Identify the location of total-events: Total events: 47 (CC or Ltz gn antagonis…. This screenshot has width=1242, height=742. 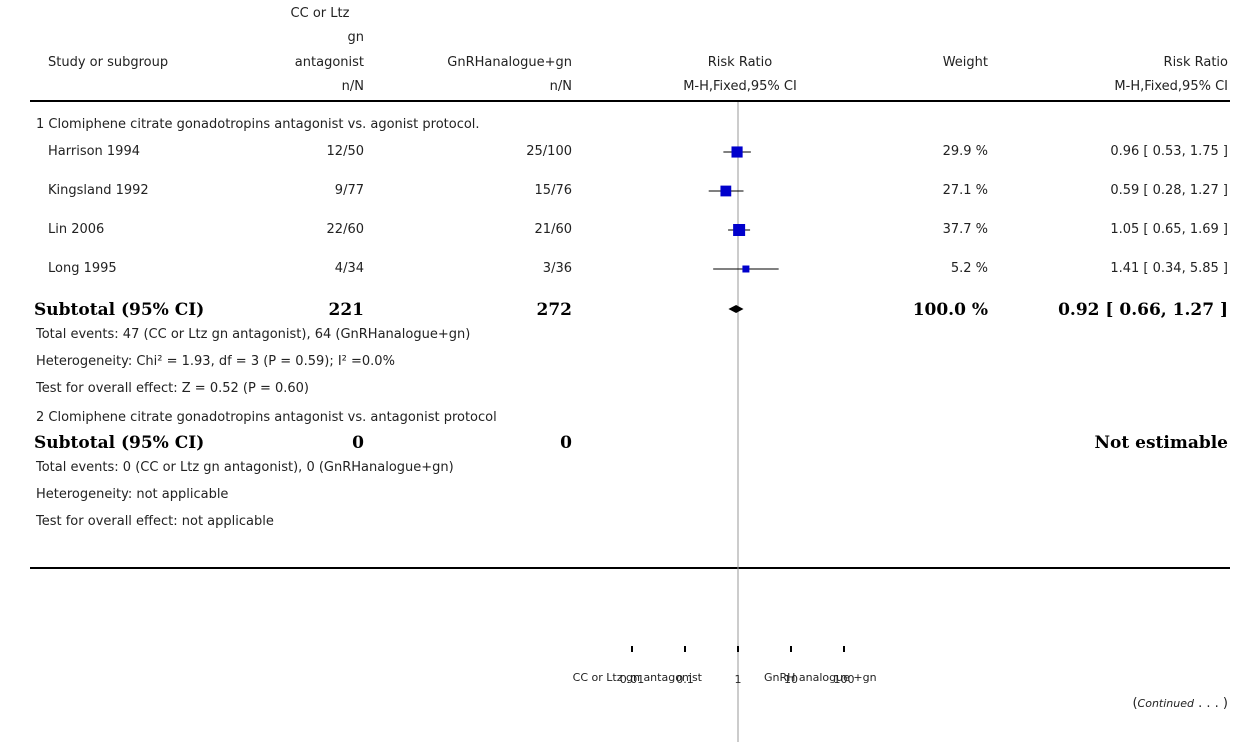
(253, 334).